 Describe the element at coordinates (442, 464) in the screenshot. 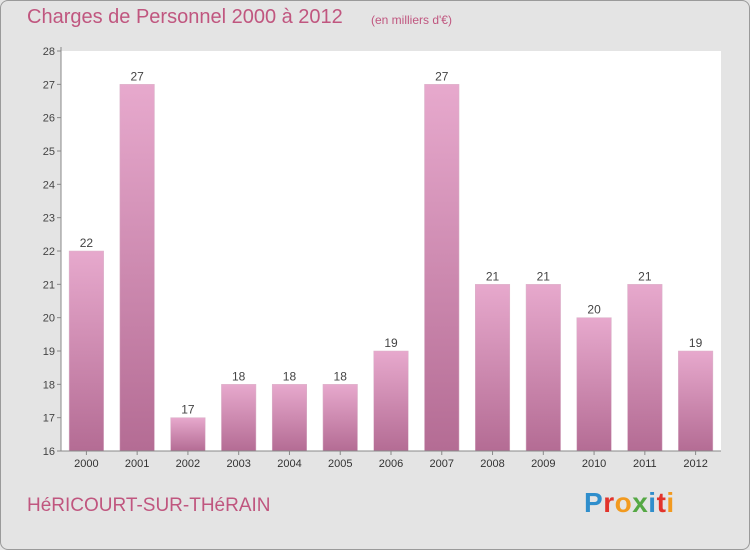

I see `x-tick-label: 2007` at that location.